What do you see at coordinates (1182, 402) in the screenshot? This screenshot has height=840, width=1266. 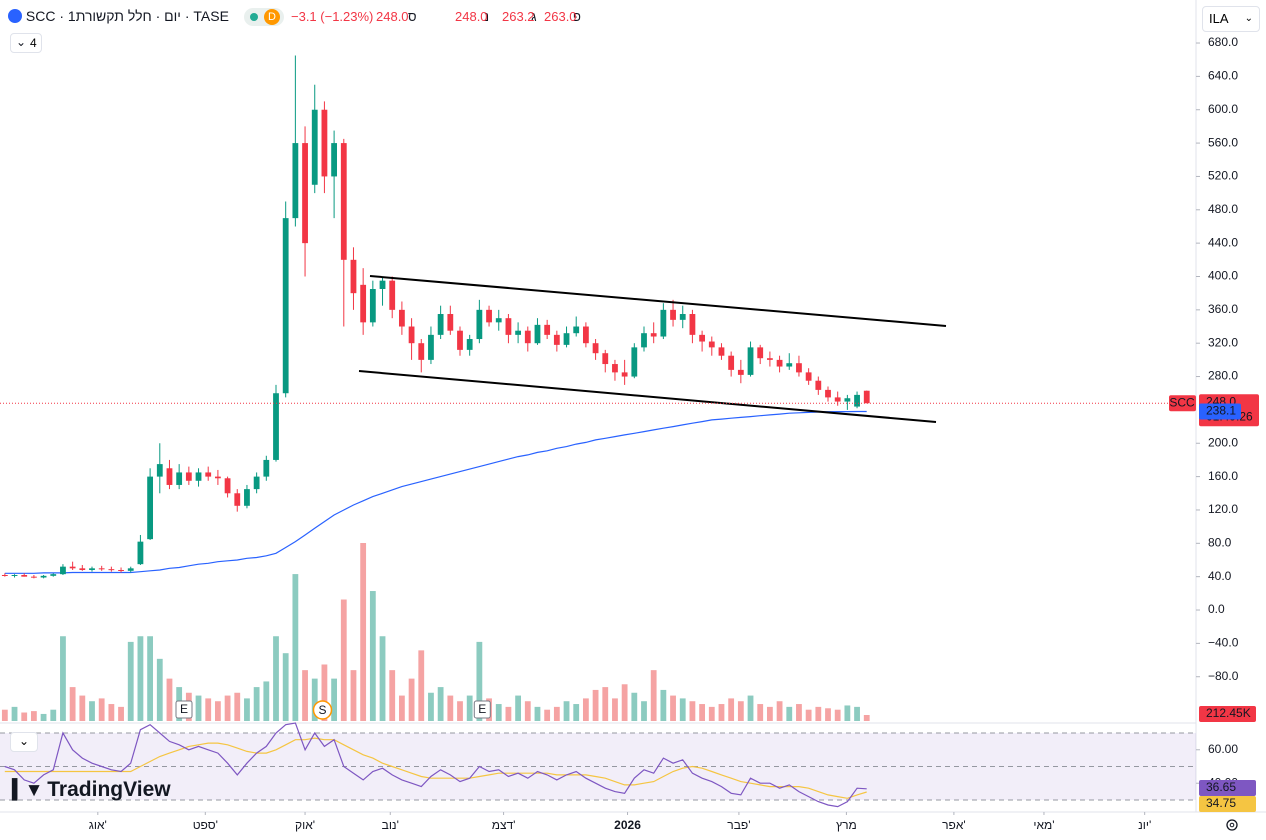 I see `symbol-label: SCC` at bounding box center [1182, 402].